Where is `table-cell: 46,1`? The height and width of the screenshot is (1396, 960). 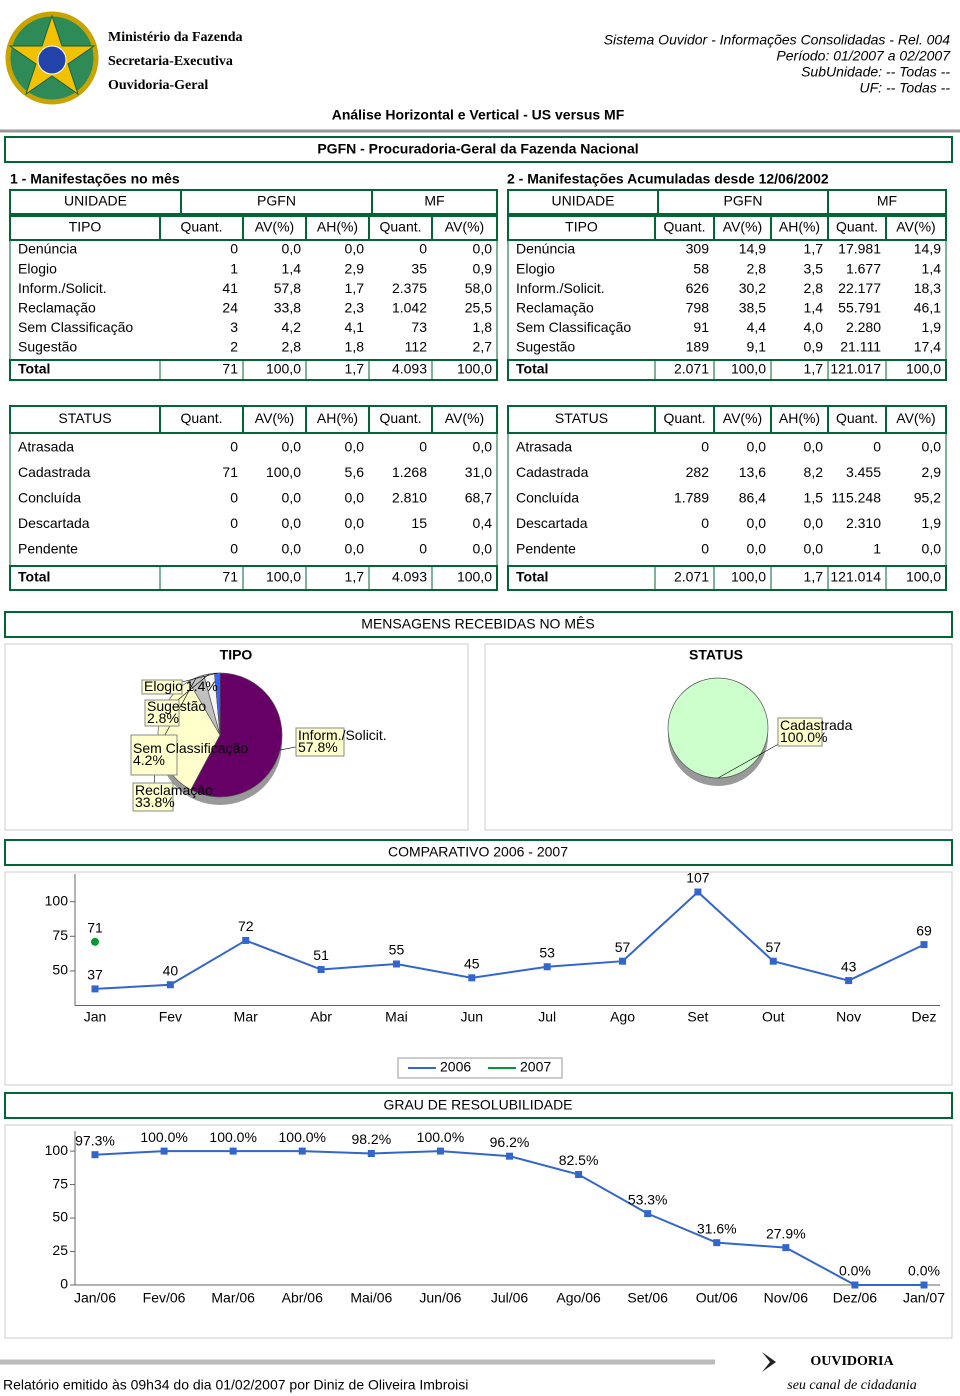 table-cell: 46,1 is located at coordinates (927, 308).